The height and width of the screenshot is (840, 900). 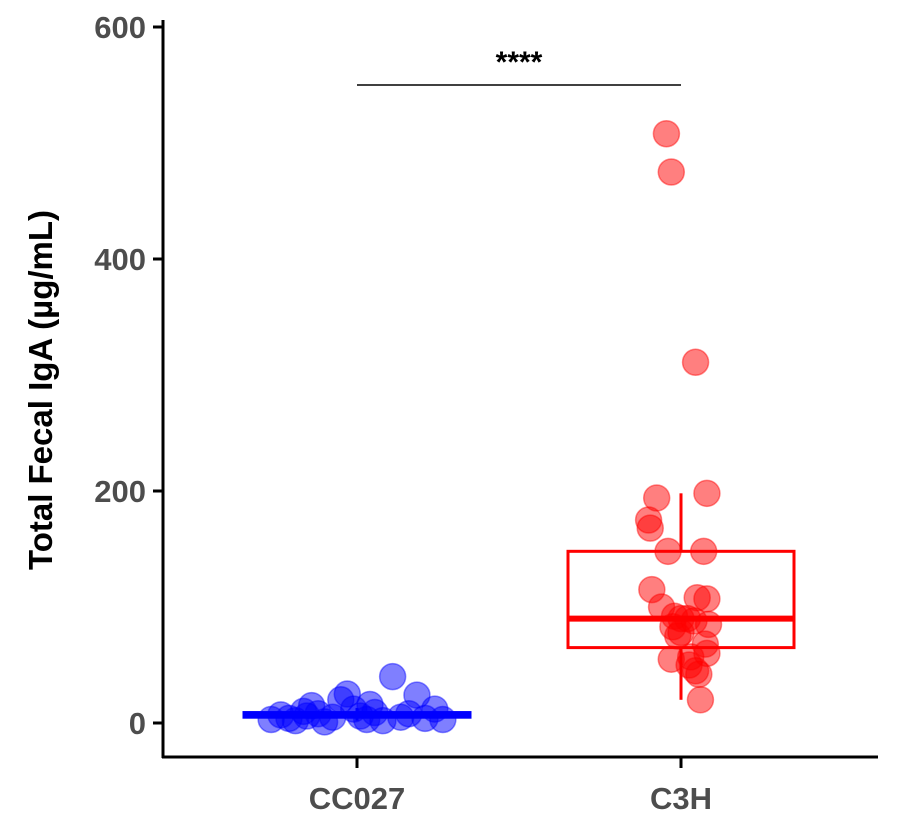 I want to click on y-axis-title: Total Fecal IgA (µg/mL), so click(x=40, y=390).